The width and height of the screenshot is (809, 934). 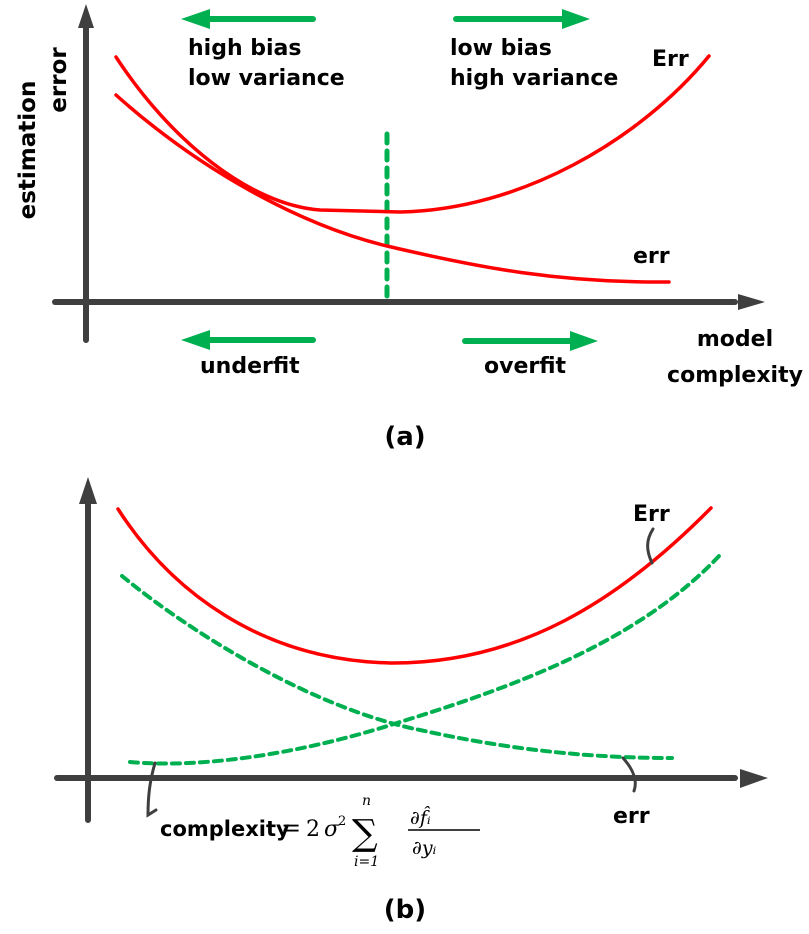 What do you see at coordinates (405, 910) in the screenshot?
I see `caption-b: (b)` at bounding box center [405, 910].